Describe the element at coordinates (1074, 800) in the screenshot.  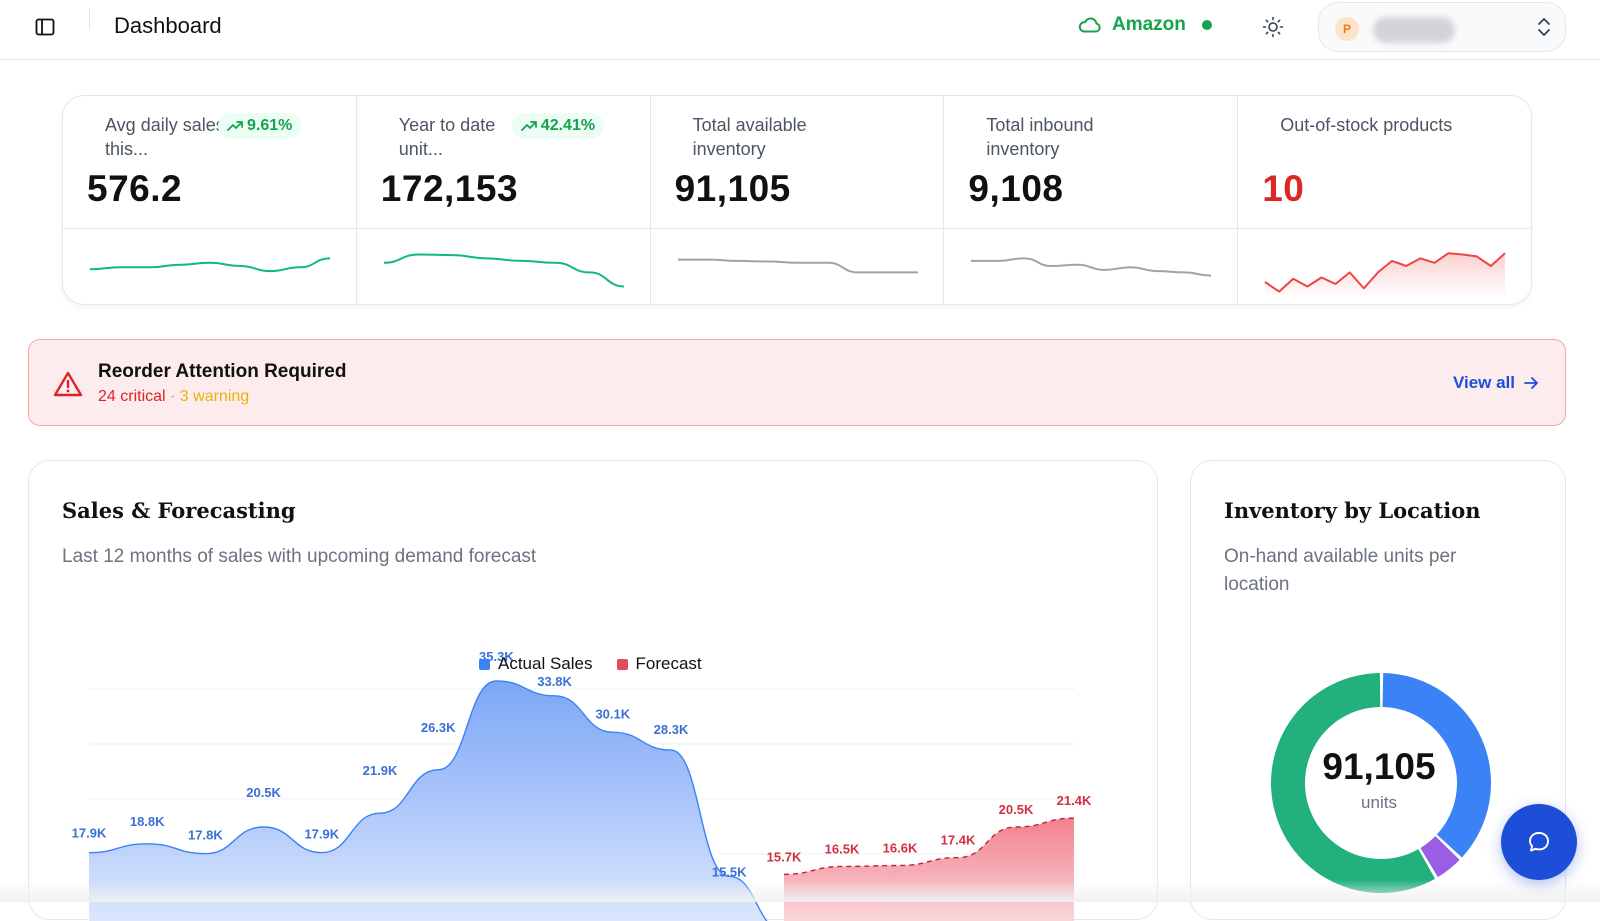
I see `forecast-data-label: 21.4K` at that location.